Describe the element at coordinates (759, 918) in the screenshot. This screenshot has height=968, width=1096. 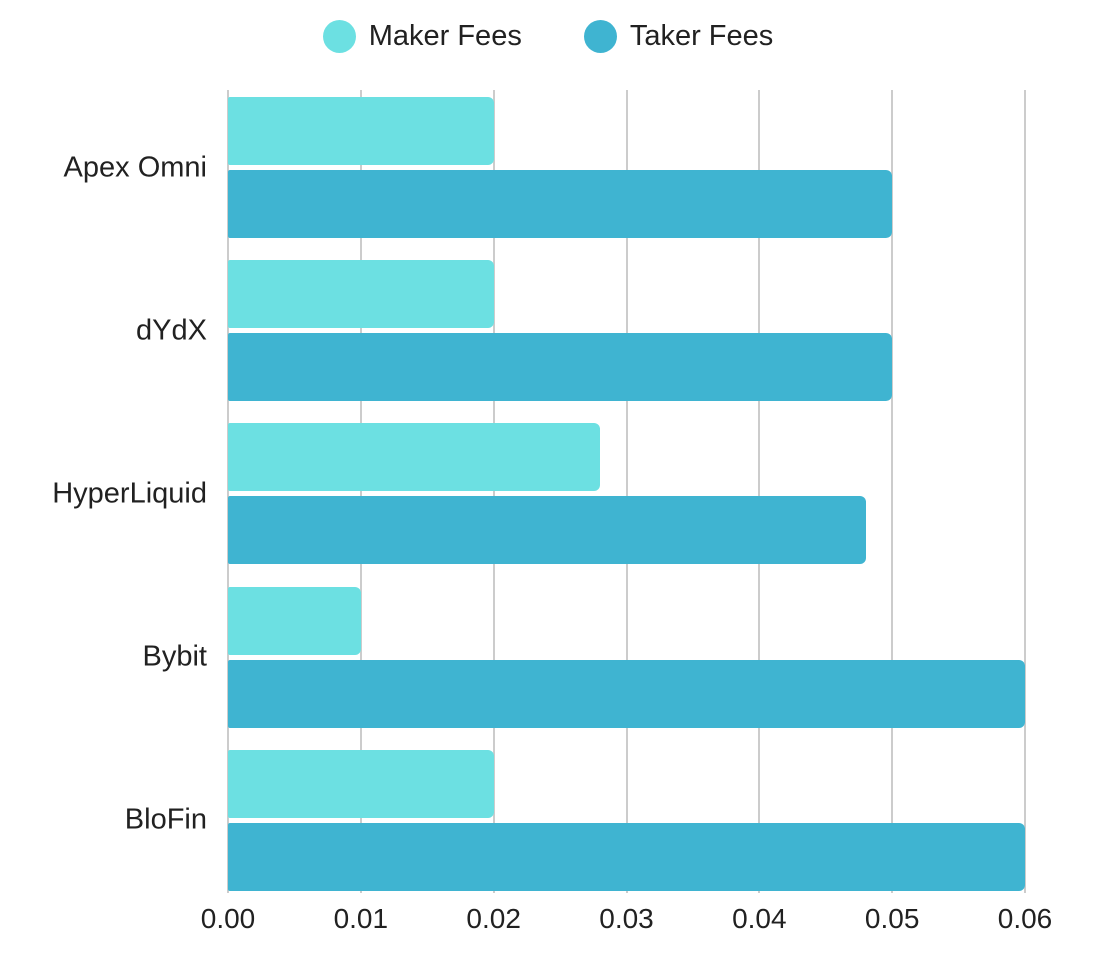
I see `x-axis-tick-label: 0.04` at that location.